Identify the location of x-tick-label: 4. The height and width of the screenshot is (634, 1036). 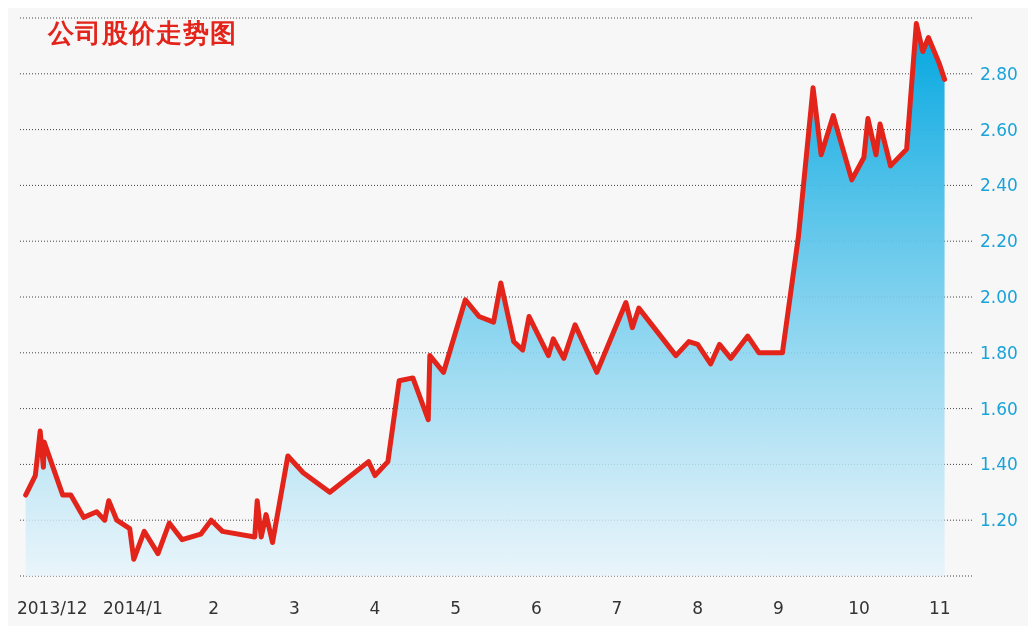
(375, 608).